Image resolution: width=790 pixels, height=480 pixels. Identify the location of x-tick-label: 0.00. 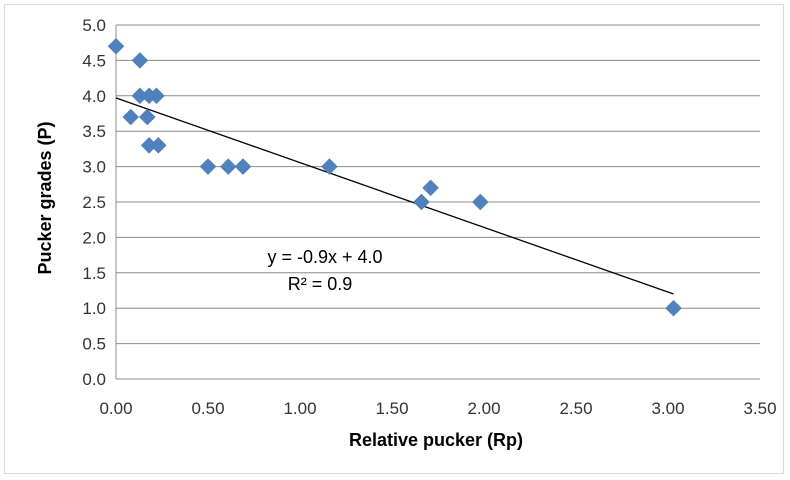
(115, 408).